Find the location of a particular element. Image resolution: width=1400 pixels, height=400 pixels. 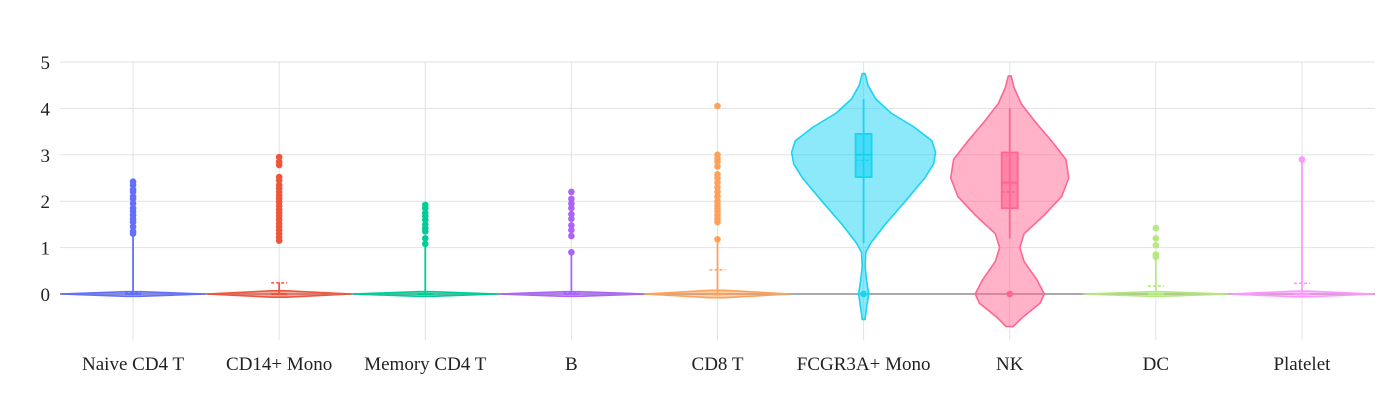

iqr-box is located at coordinates (1009, 180).